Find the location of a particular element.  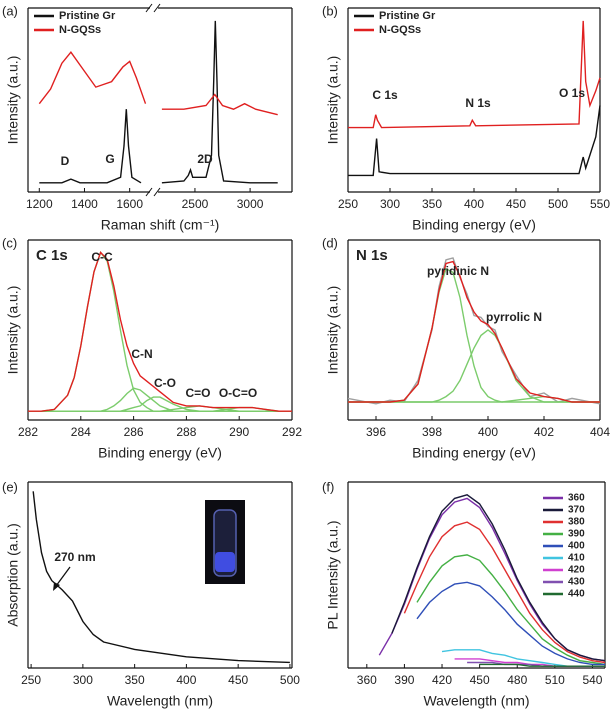

x-tick-label: 398 is located at coordinates (432, 432).